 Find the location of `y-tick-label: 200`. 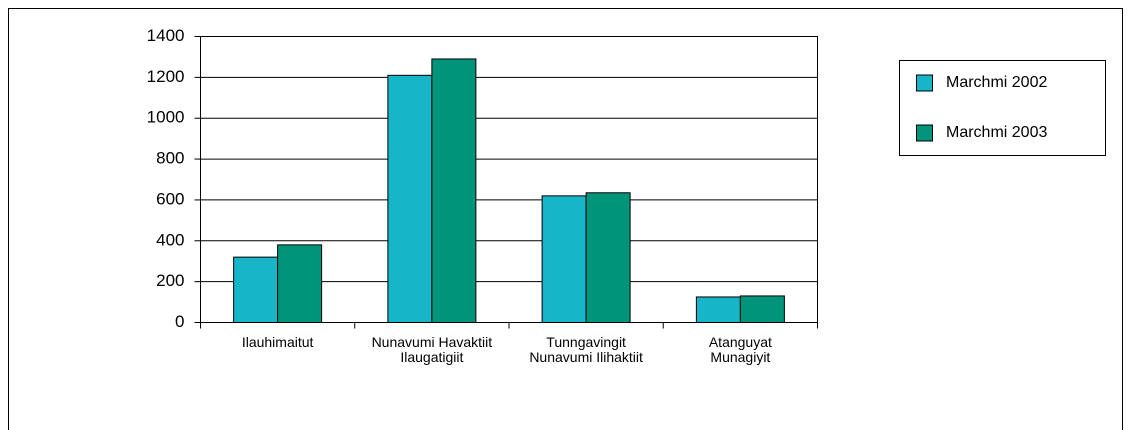

y-tick-label: 200 is located at coordinates (170, 280).